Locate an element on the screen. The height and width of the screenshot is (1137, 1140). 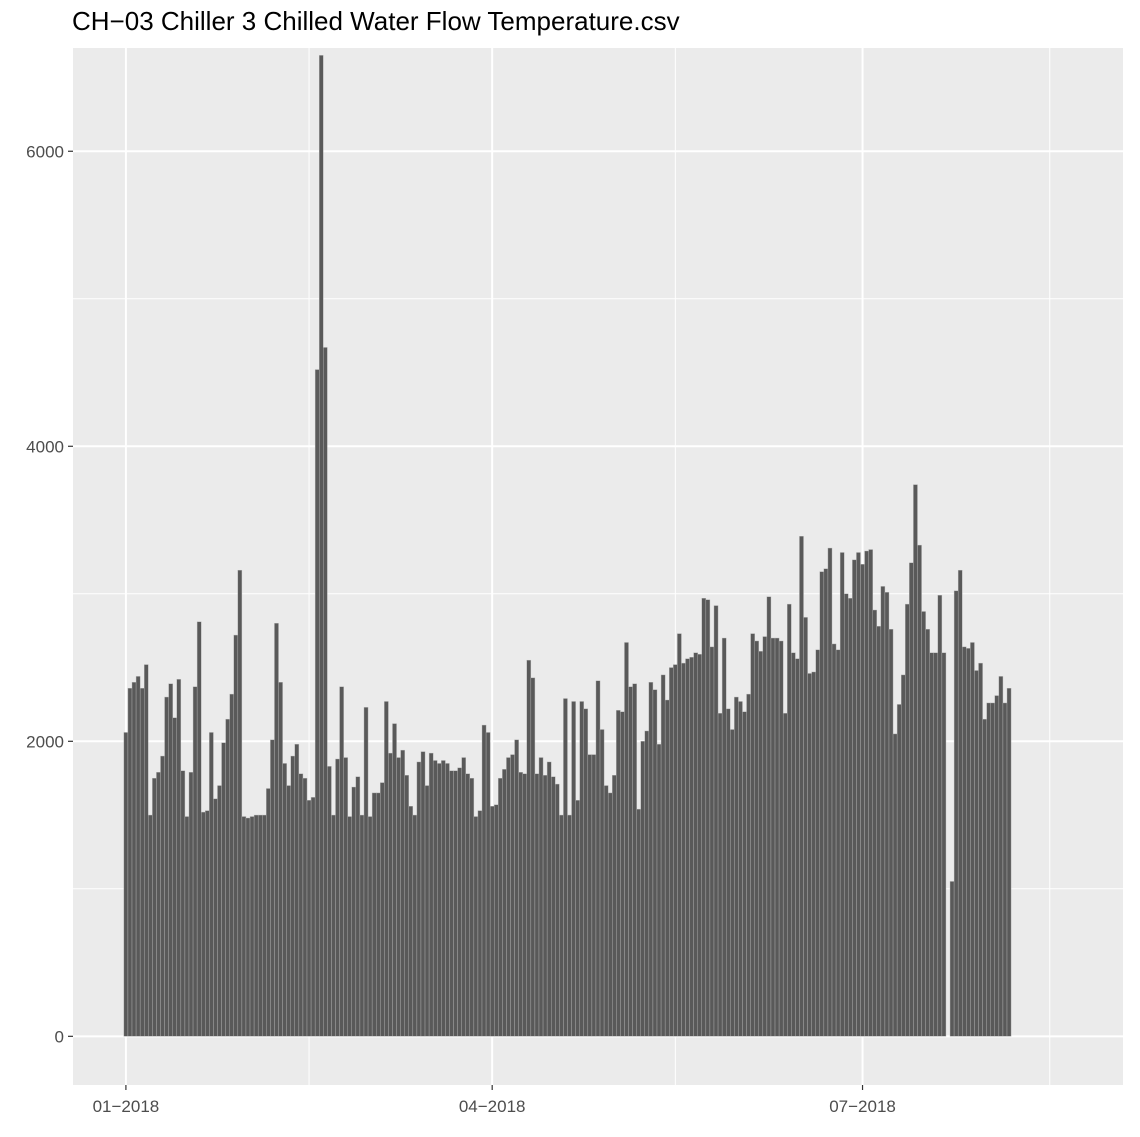
x-axis: 01−2018 04−2018 07−2018 is located at coordinates (494, 1100).